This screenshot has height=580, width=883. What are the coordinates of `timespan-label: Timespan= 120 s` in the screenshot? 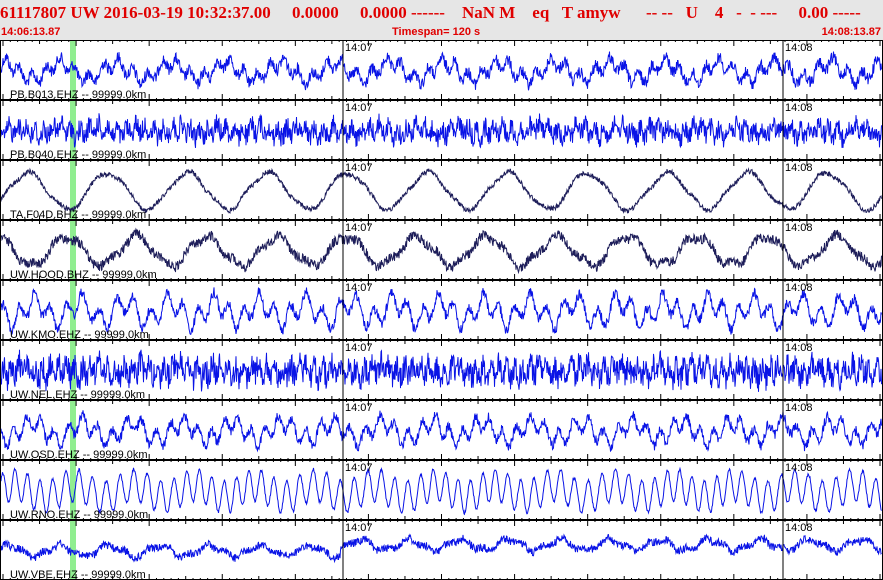 It's located at (436, 32).